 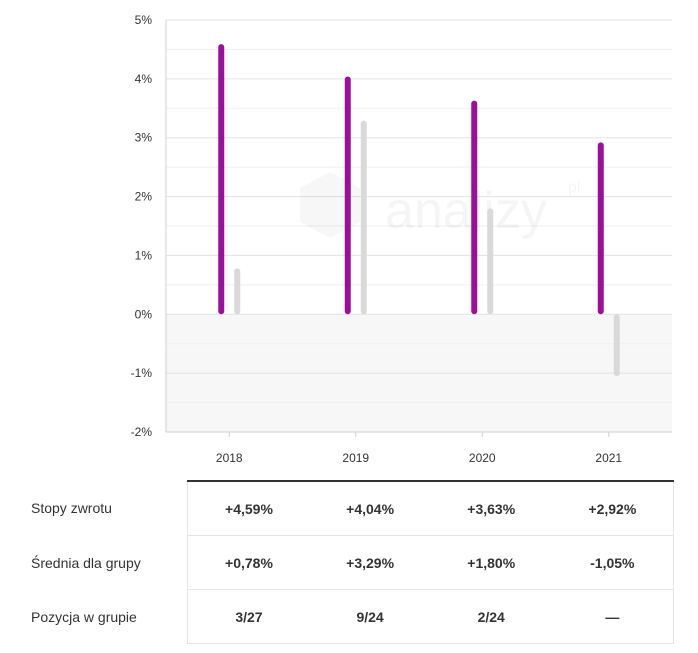 I want to click on table-cell: +4,59%, so click(x=248, y=508).